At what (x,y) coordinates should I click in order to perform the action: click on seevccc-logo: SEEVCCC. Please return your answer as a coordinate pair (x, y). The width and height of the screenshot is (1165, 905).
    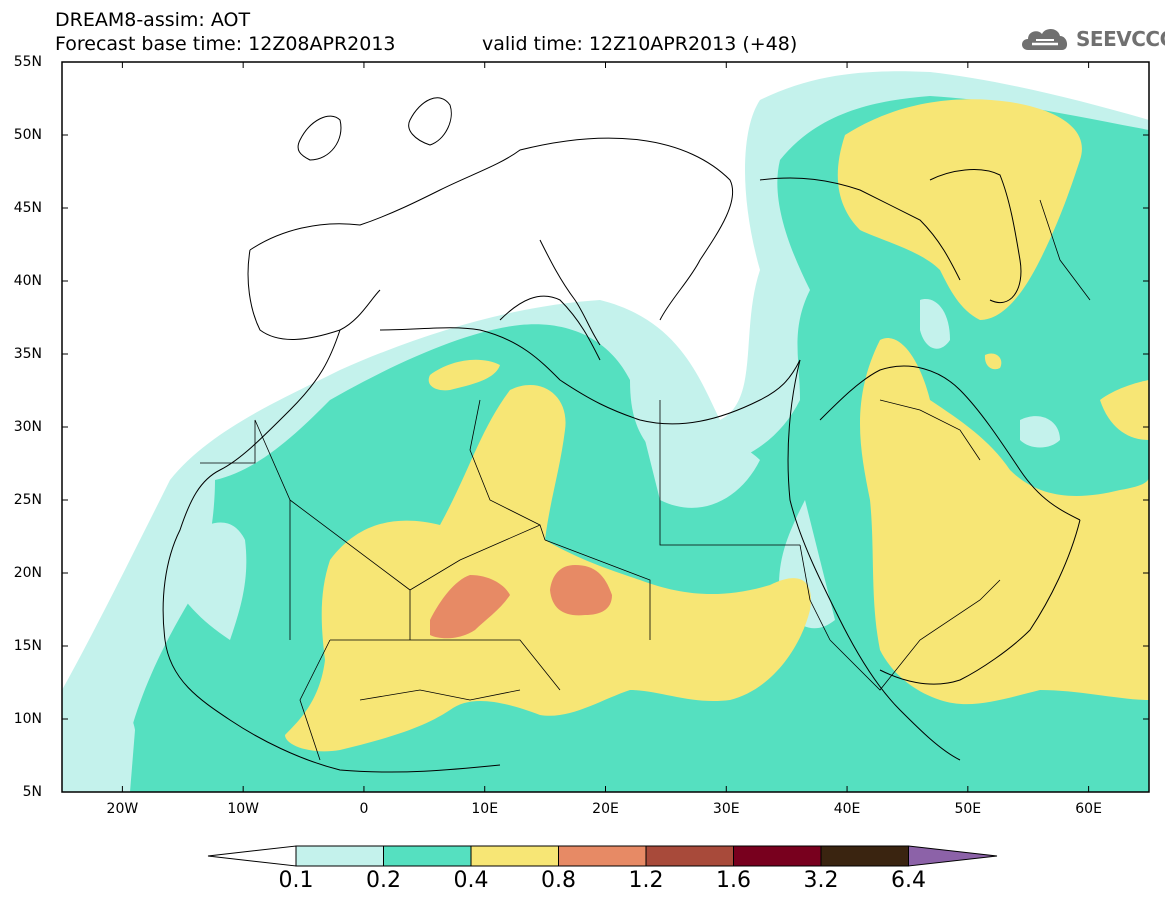
    Looking at the image, I should click on (1091, 39).